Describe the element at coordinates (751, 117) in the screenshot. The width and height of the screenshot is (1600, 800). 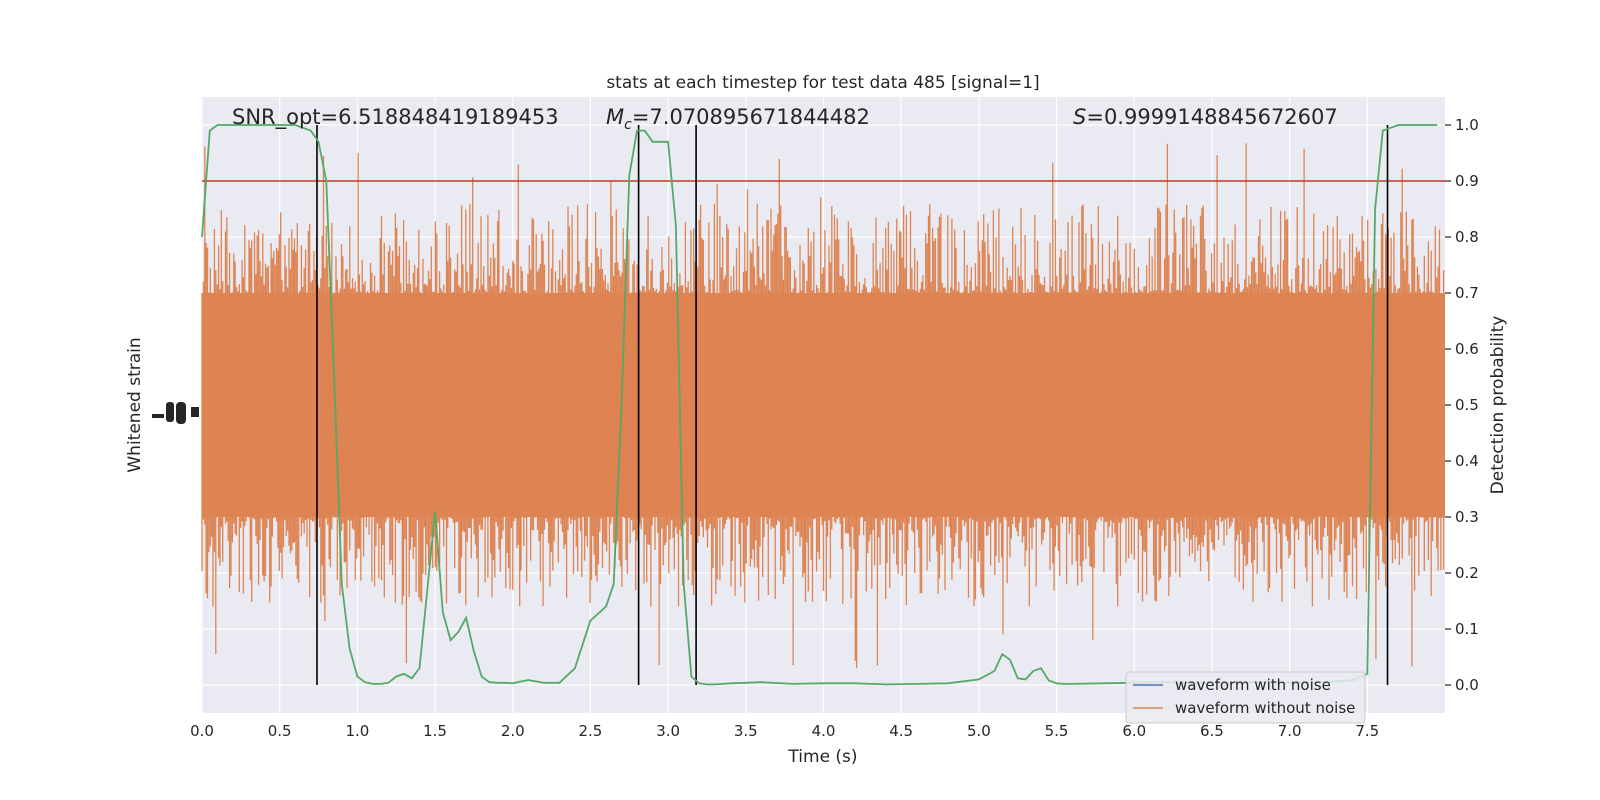
I see `annotation-chirp-mass-value: =7.070895671844482` at that location.